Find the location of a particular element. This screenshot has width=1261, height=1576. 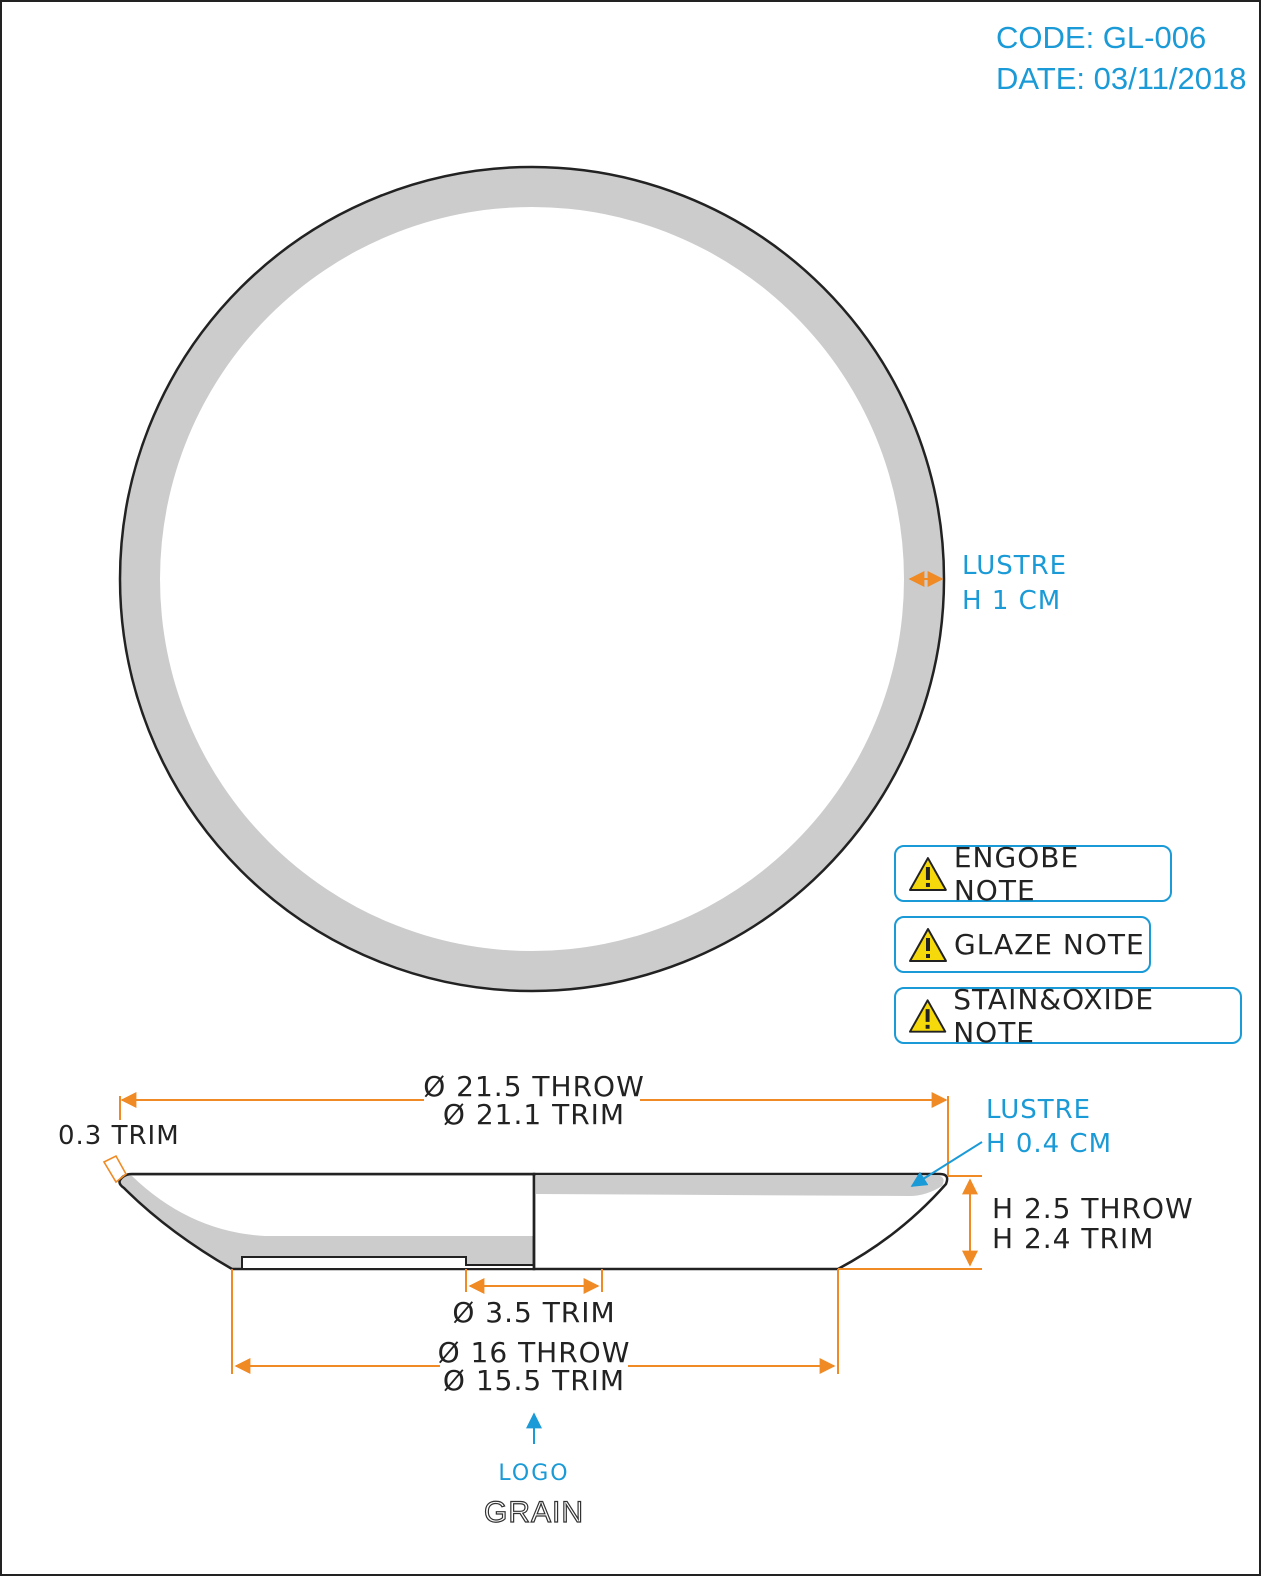

rim-diameter-trim: Ø 21.1 TRIM is located at coordinates (534, 1114).